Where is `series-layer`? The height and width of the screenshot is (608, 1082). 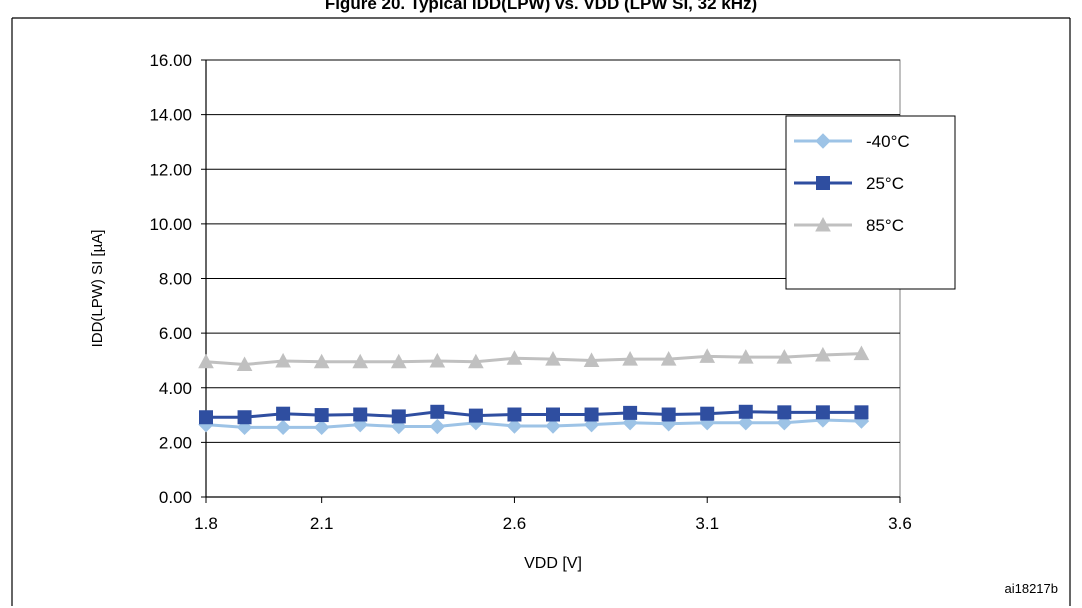
series-layer is located at coordinates (534, 390).